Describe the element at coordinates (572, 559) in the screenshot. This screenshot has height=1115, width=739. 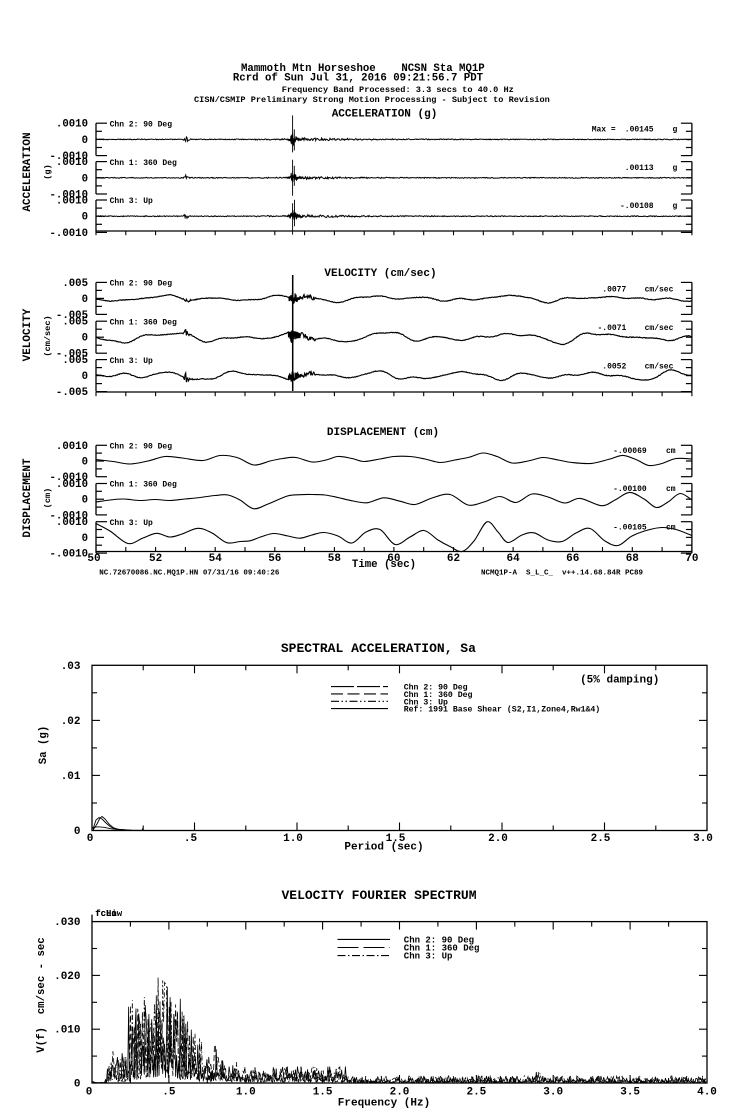
I see `svg-text: 66` at that location.